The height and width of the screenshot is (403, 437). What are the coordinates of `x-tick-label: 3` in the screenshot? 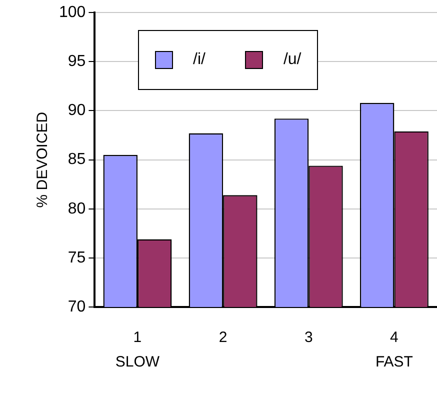 It's located at (308, 337).